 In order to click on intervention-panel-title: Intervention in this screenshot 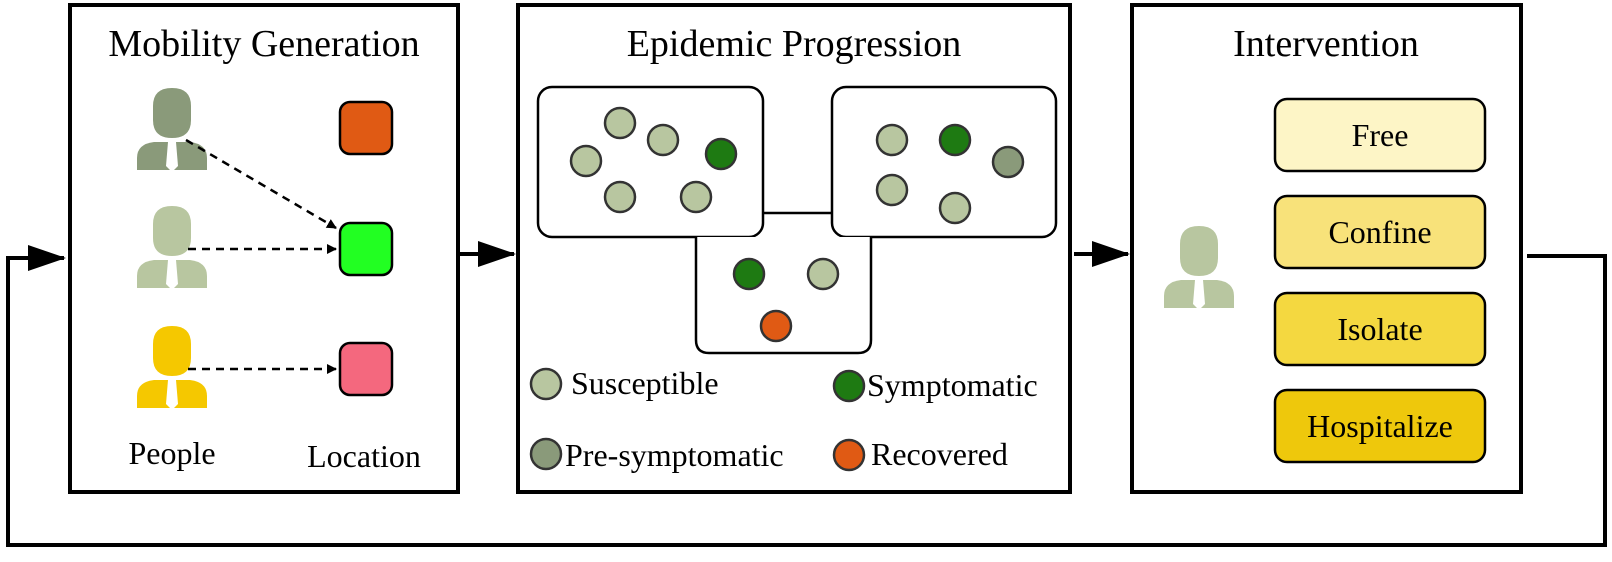, I will do `click(1326, 44)`.